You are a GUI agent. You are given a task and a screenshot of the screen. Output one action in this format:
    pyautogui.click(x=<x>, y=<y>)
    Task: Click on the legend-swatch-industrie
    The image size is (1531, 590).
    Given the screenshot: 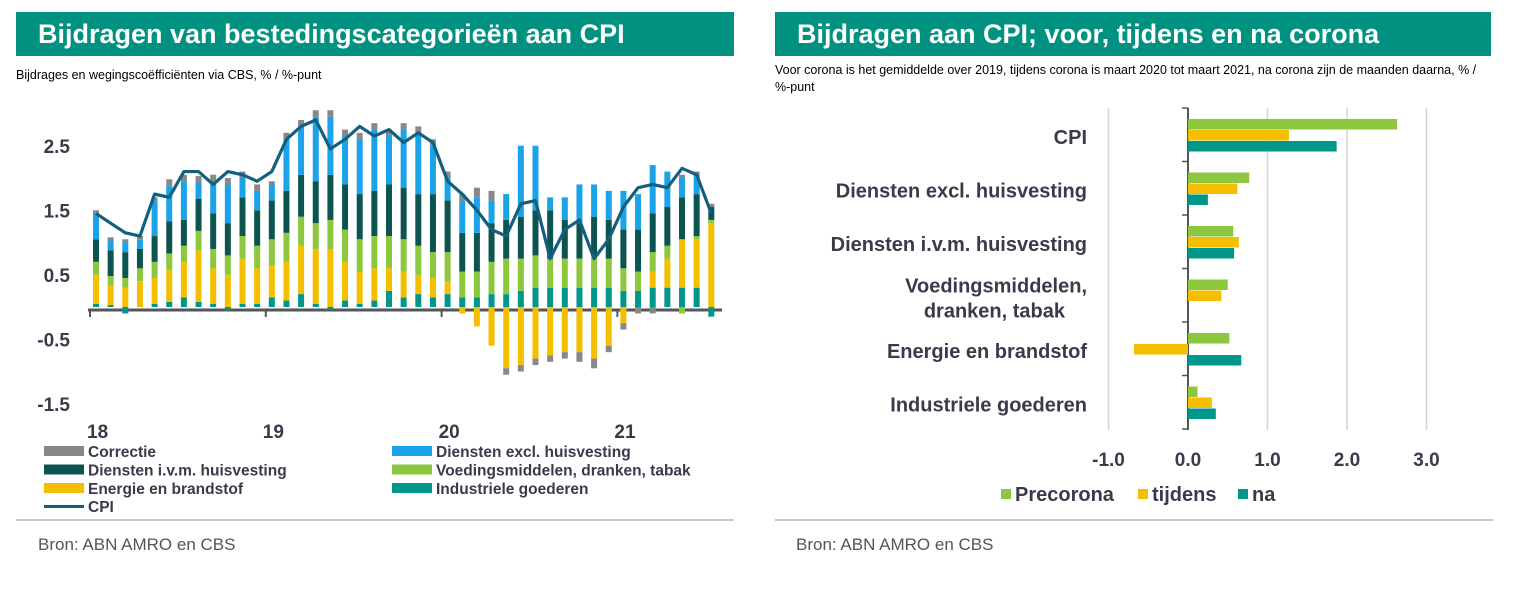 What is the action you would take?
    pyautogui.click(x=1243, y=494)
    